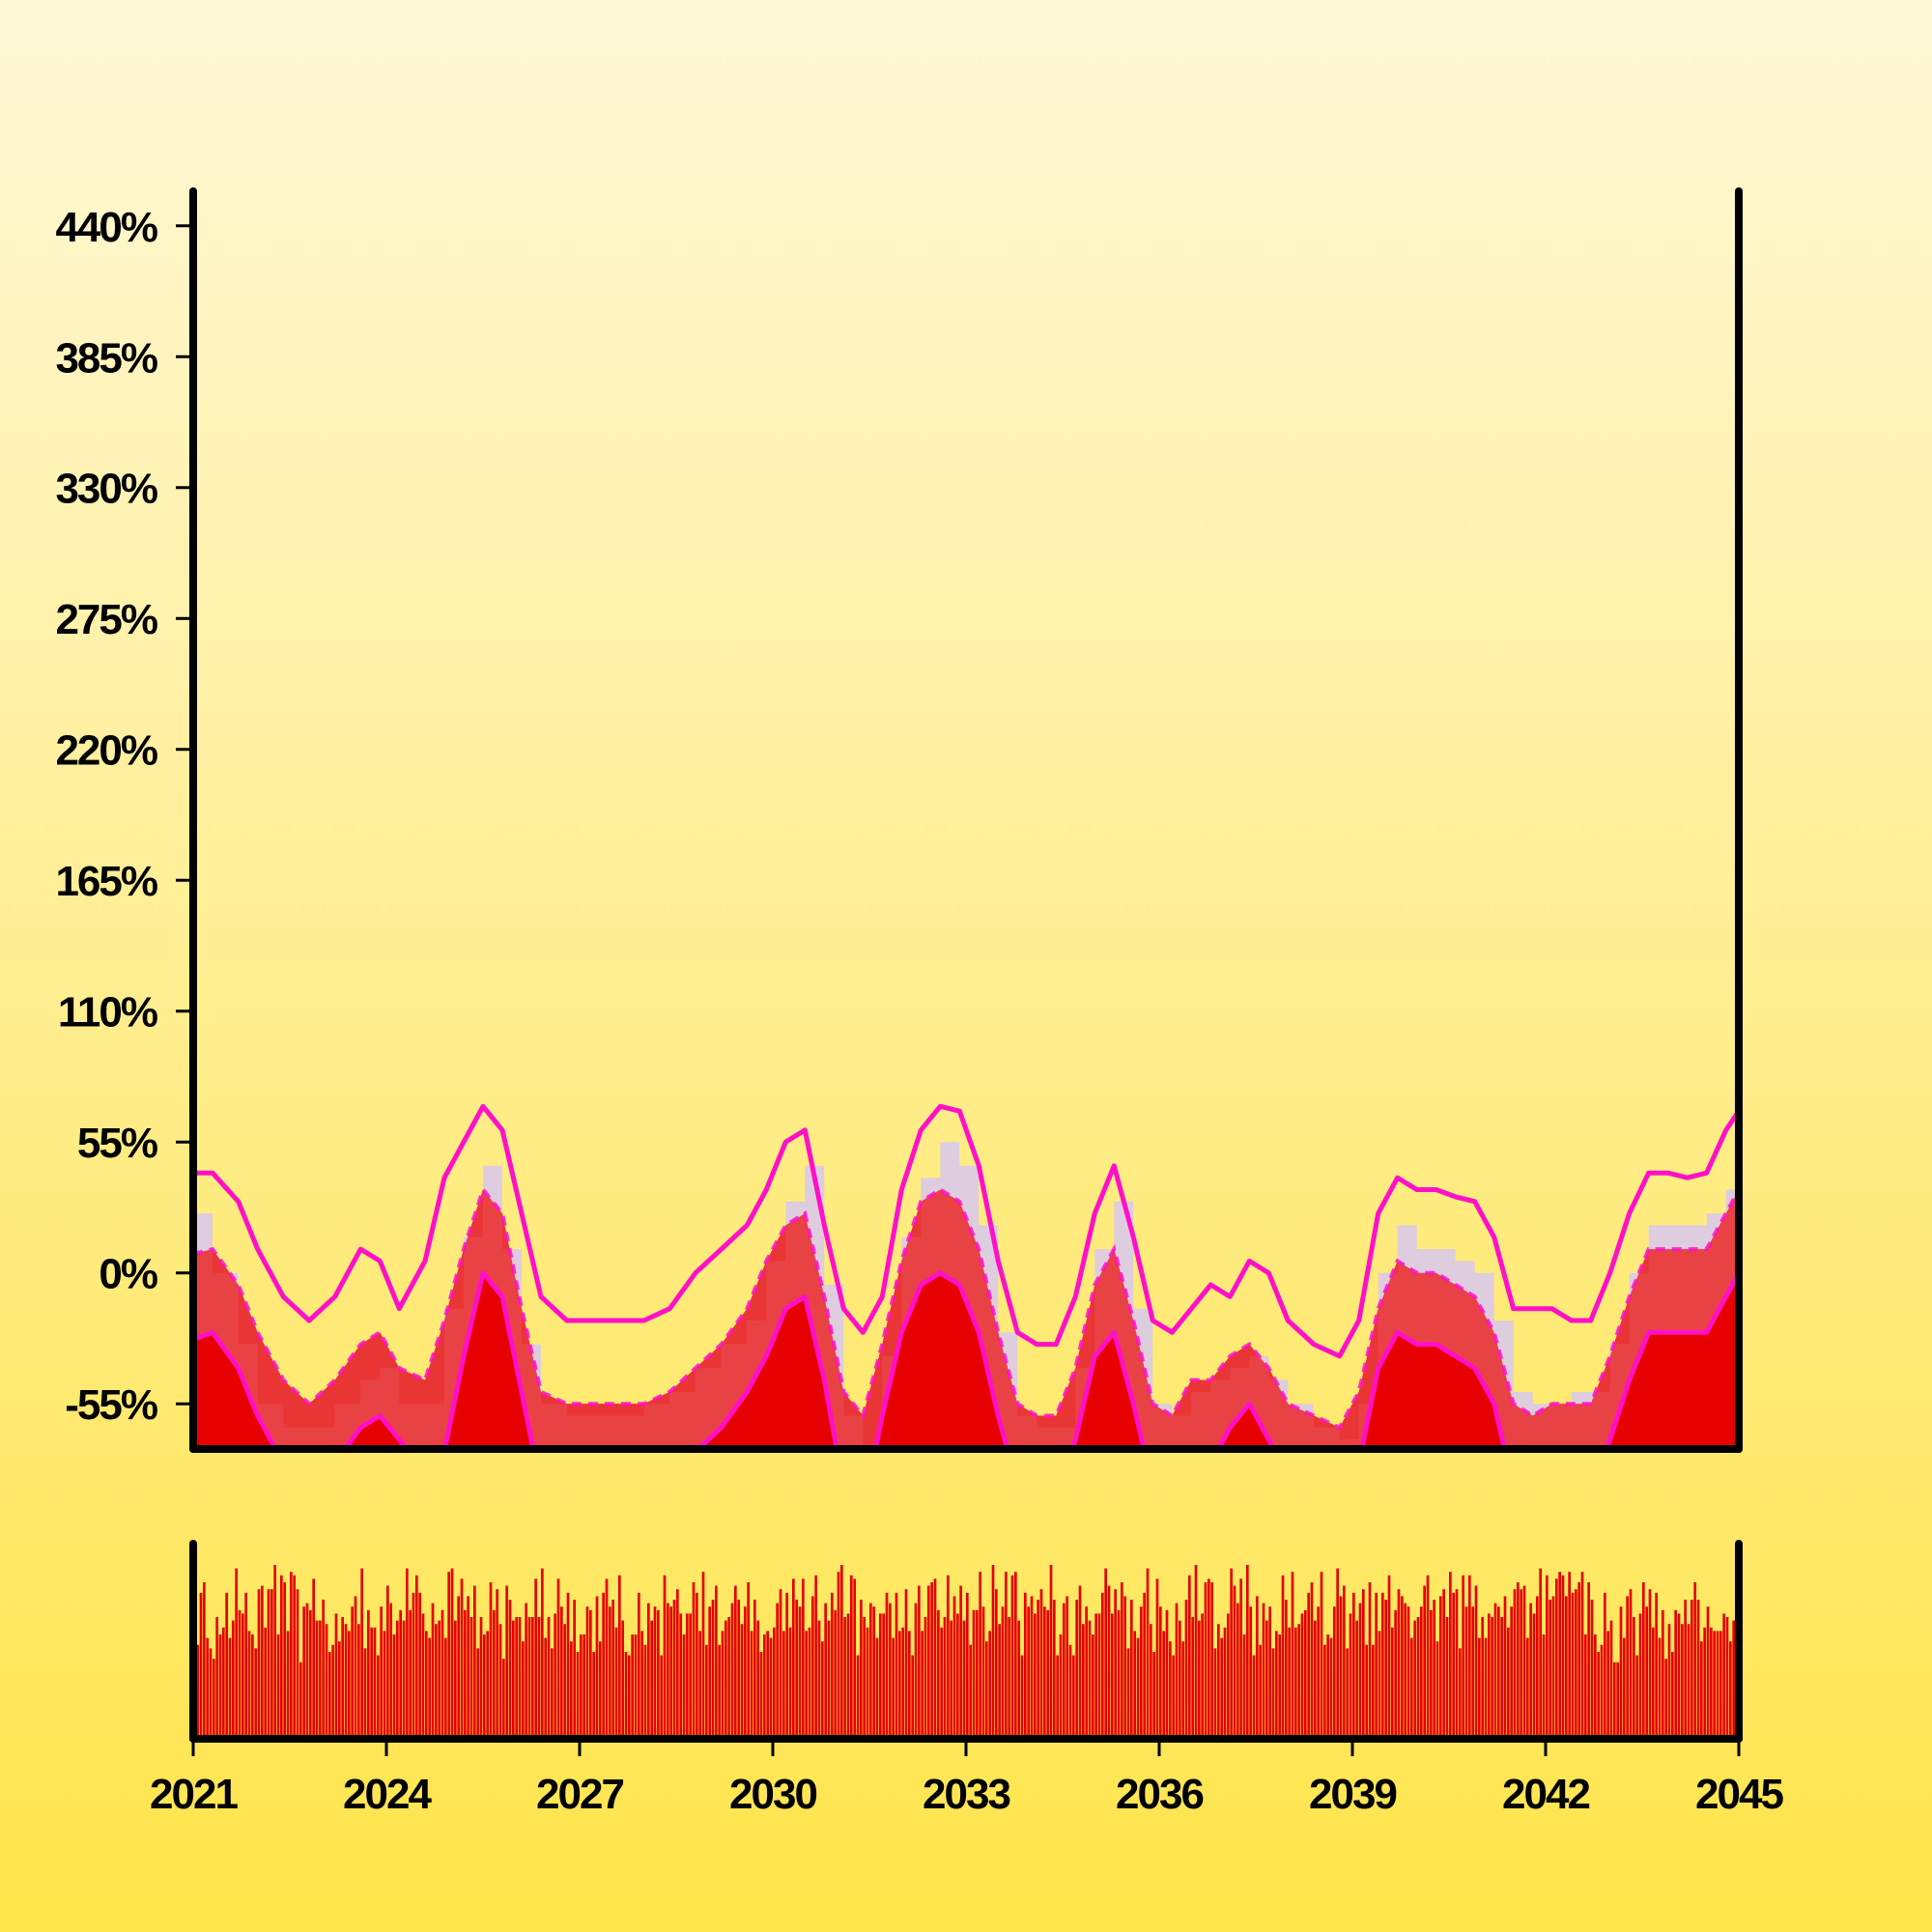 Image resolution: width=1932 pixels, height=1932 pixels. What do you see at coordinates (105, 619) in the screenshot?
I see `y-tick-label: 275%` at bounding box center [105, 619].